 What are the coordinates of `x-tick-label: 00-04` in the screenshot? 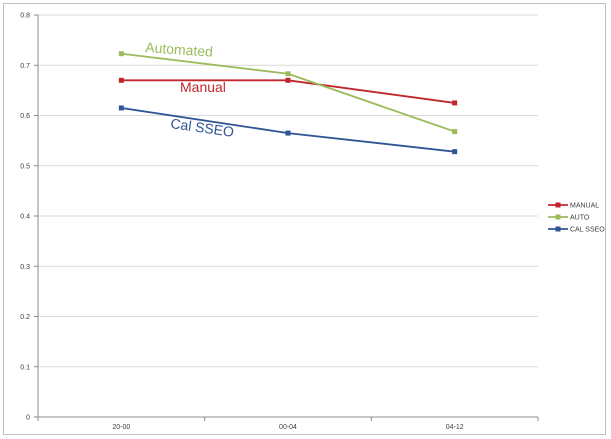 It's located at (288, 427).